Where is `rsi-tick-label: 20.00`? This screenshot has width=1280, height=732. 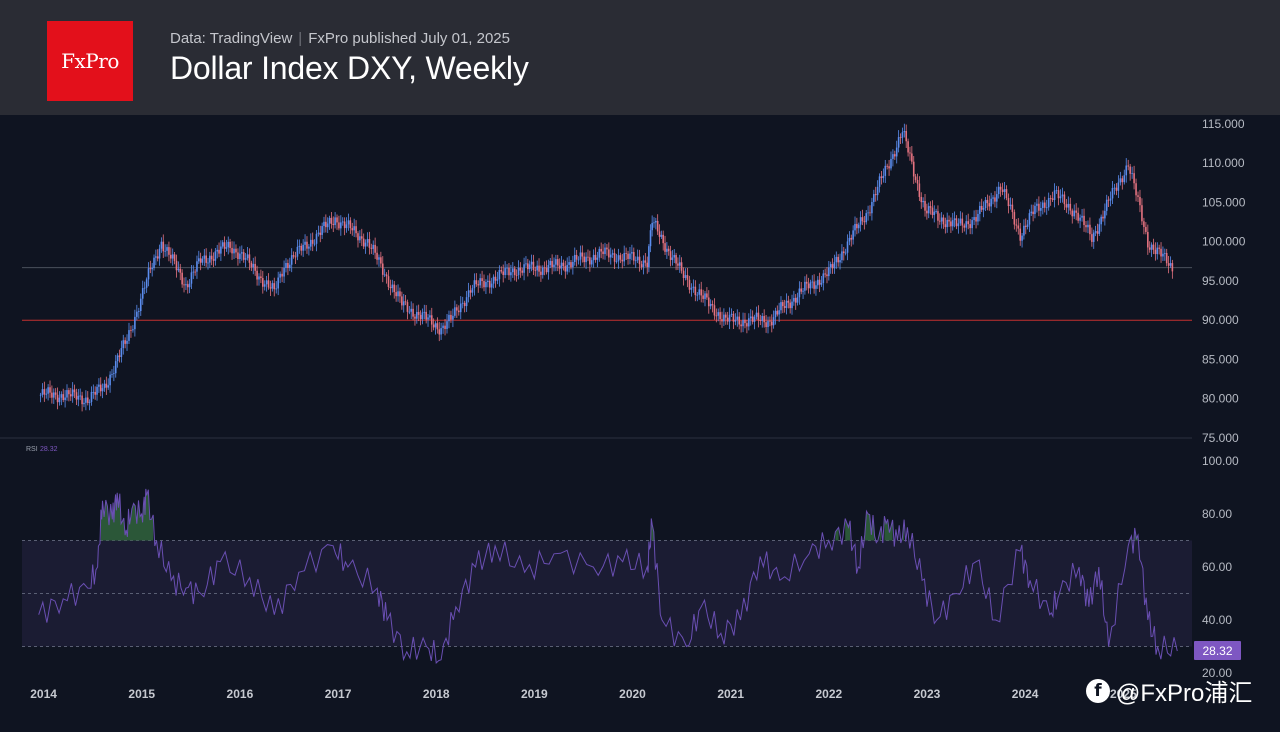 rsi-tick-label: 20.00 is located at coordinates (1217, 673).